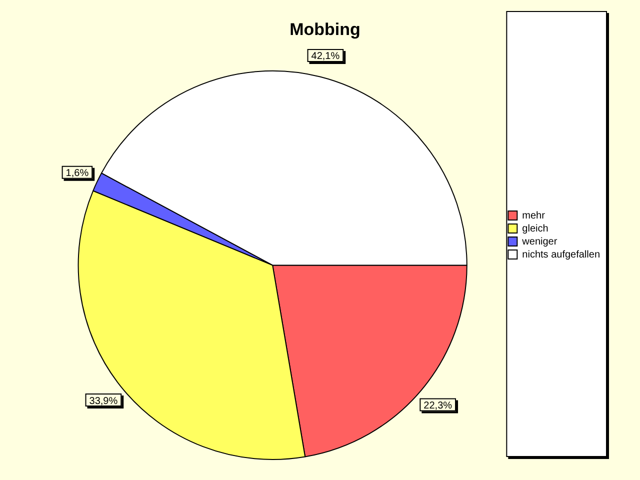  Describe the element at coordinates (325, 56) in the screenshot. I see `data-label: 42,1%` at that location.